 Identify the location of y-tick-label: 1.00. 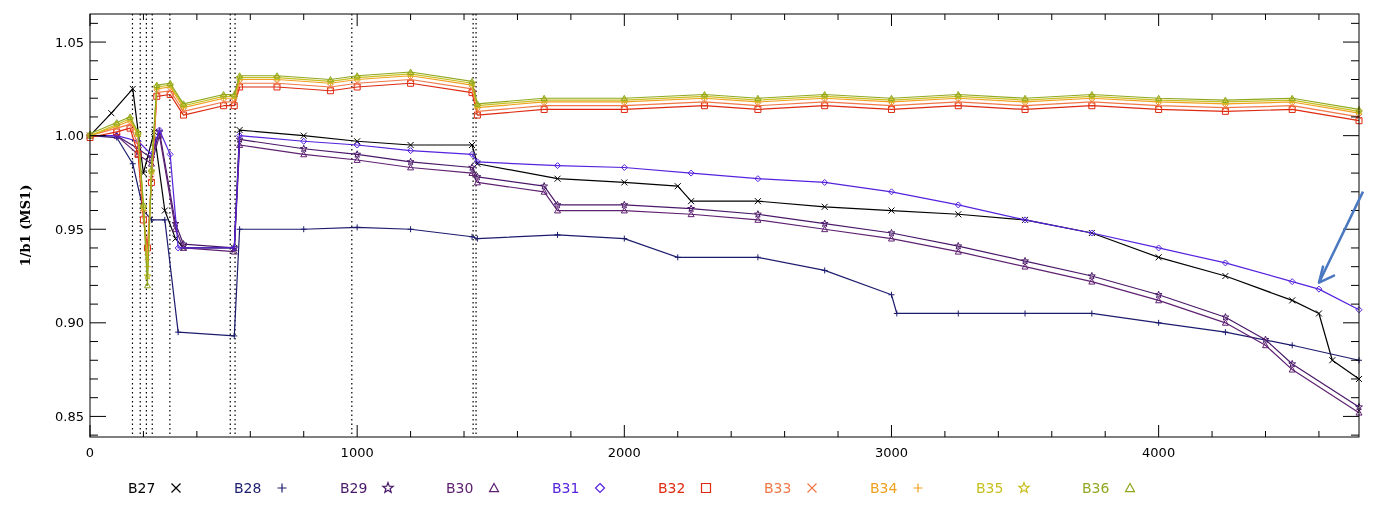
(69, 136).